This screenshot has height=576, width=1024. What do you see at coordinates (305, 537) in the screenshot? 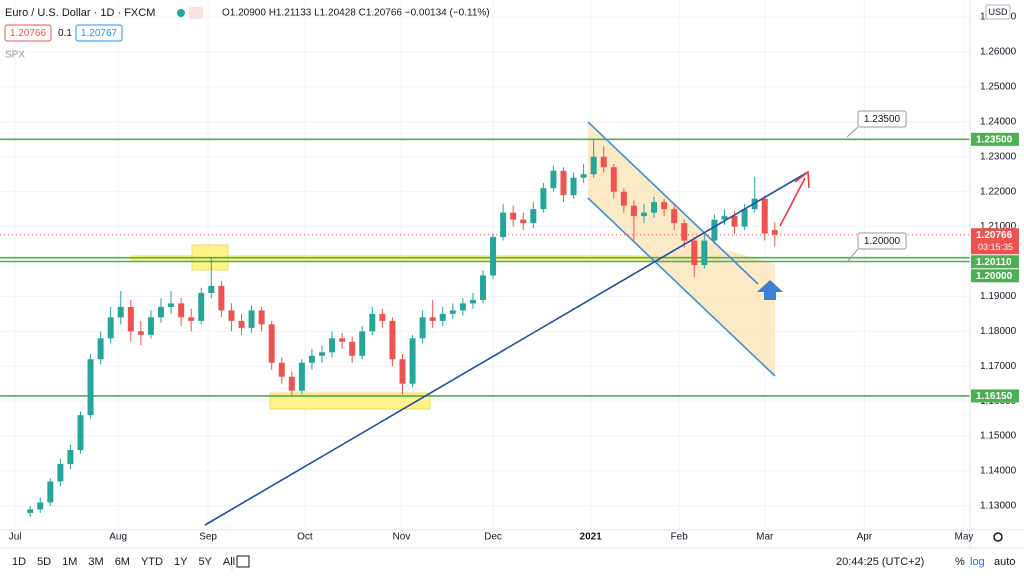
I see `x-tick-label: Oct` at bounding box center [305, 537].